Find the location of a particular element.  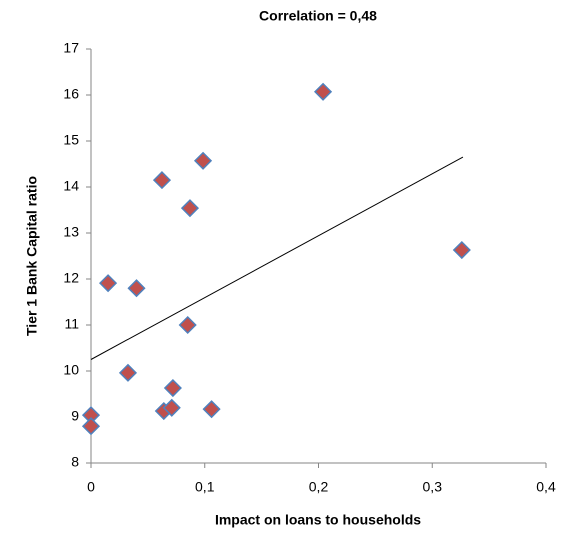

y-tick-label: 14 is located at coordinates (71, 186).